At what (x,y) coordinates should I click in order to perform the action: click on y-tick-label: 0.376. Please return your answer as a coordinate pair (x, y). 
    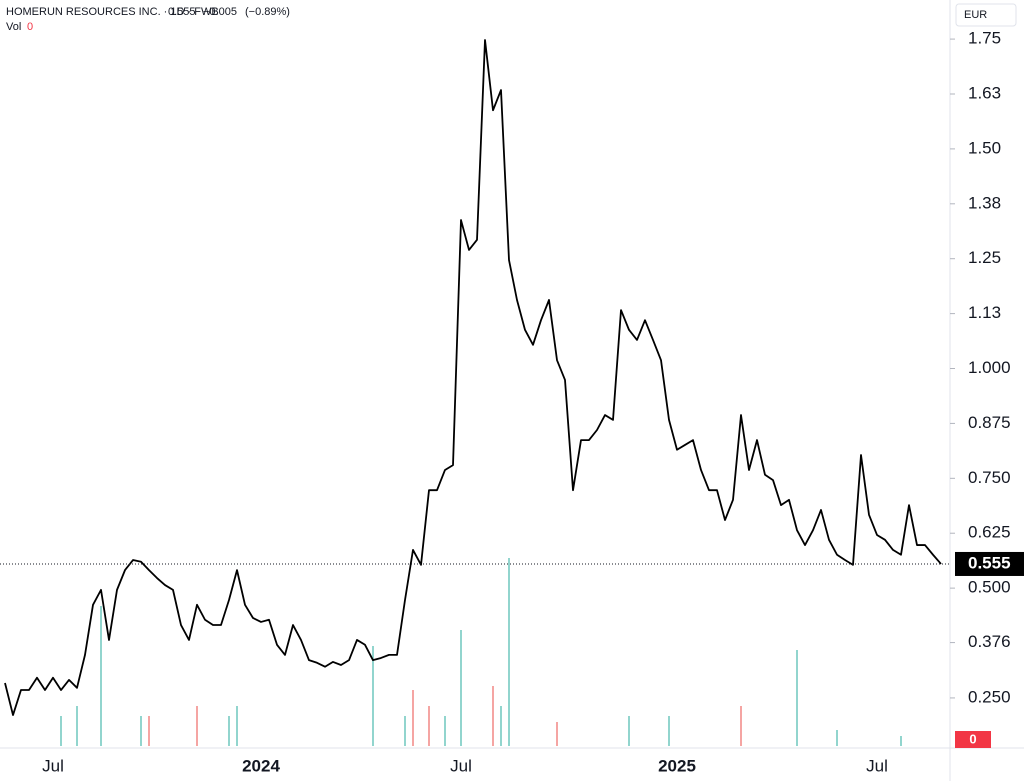
    Looking at the image, I should click on (989, 641).